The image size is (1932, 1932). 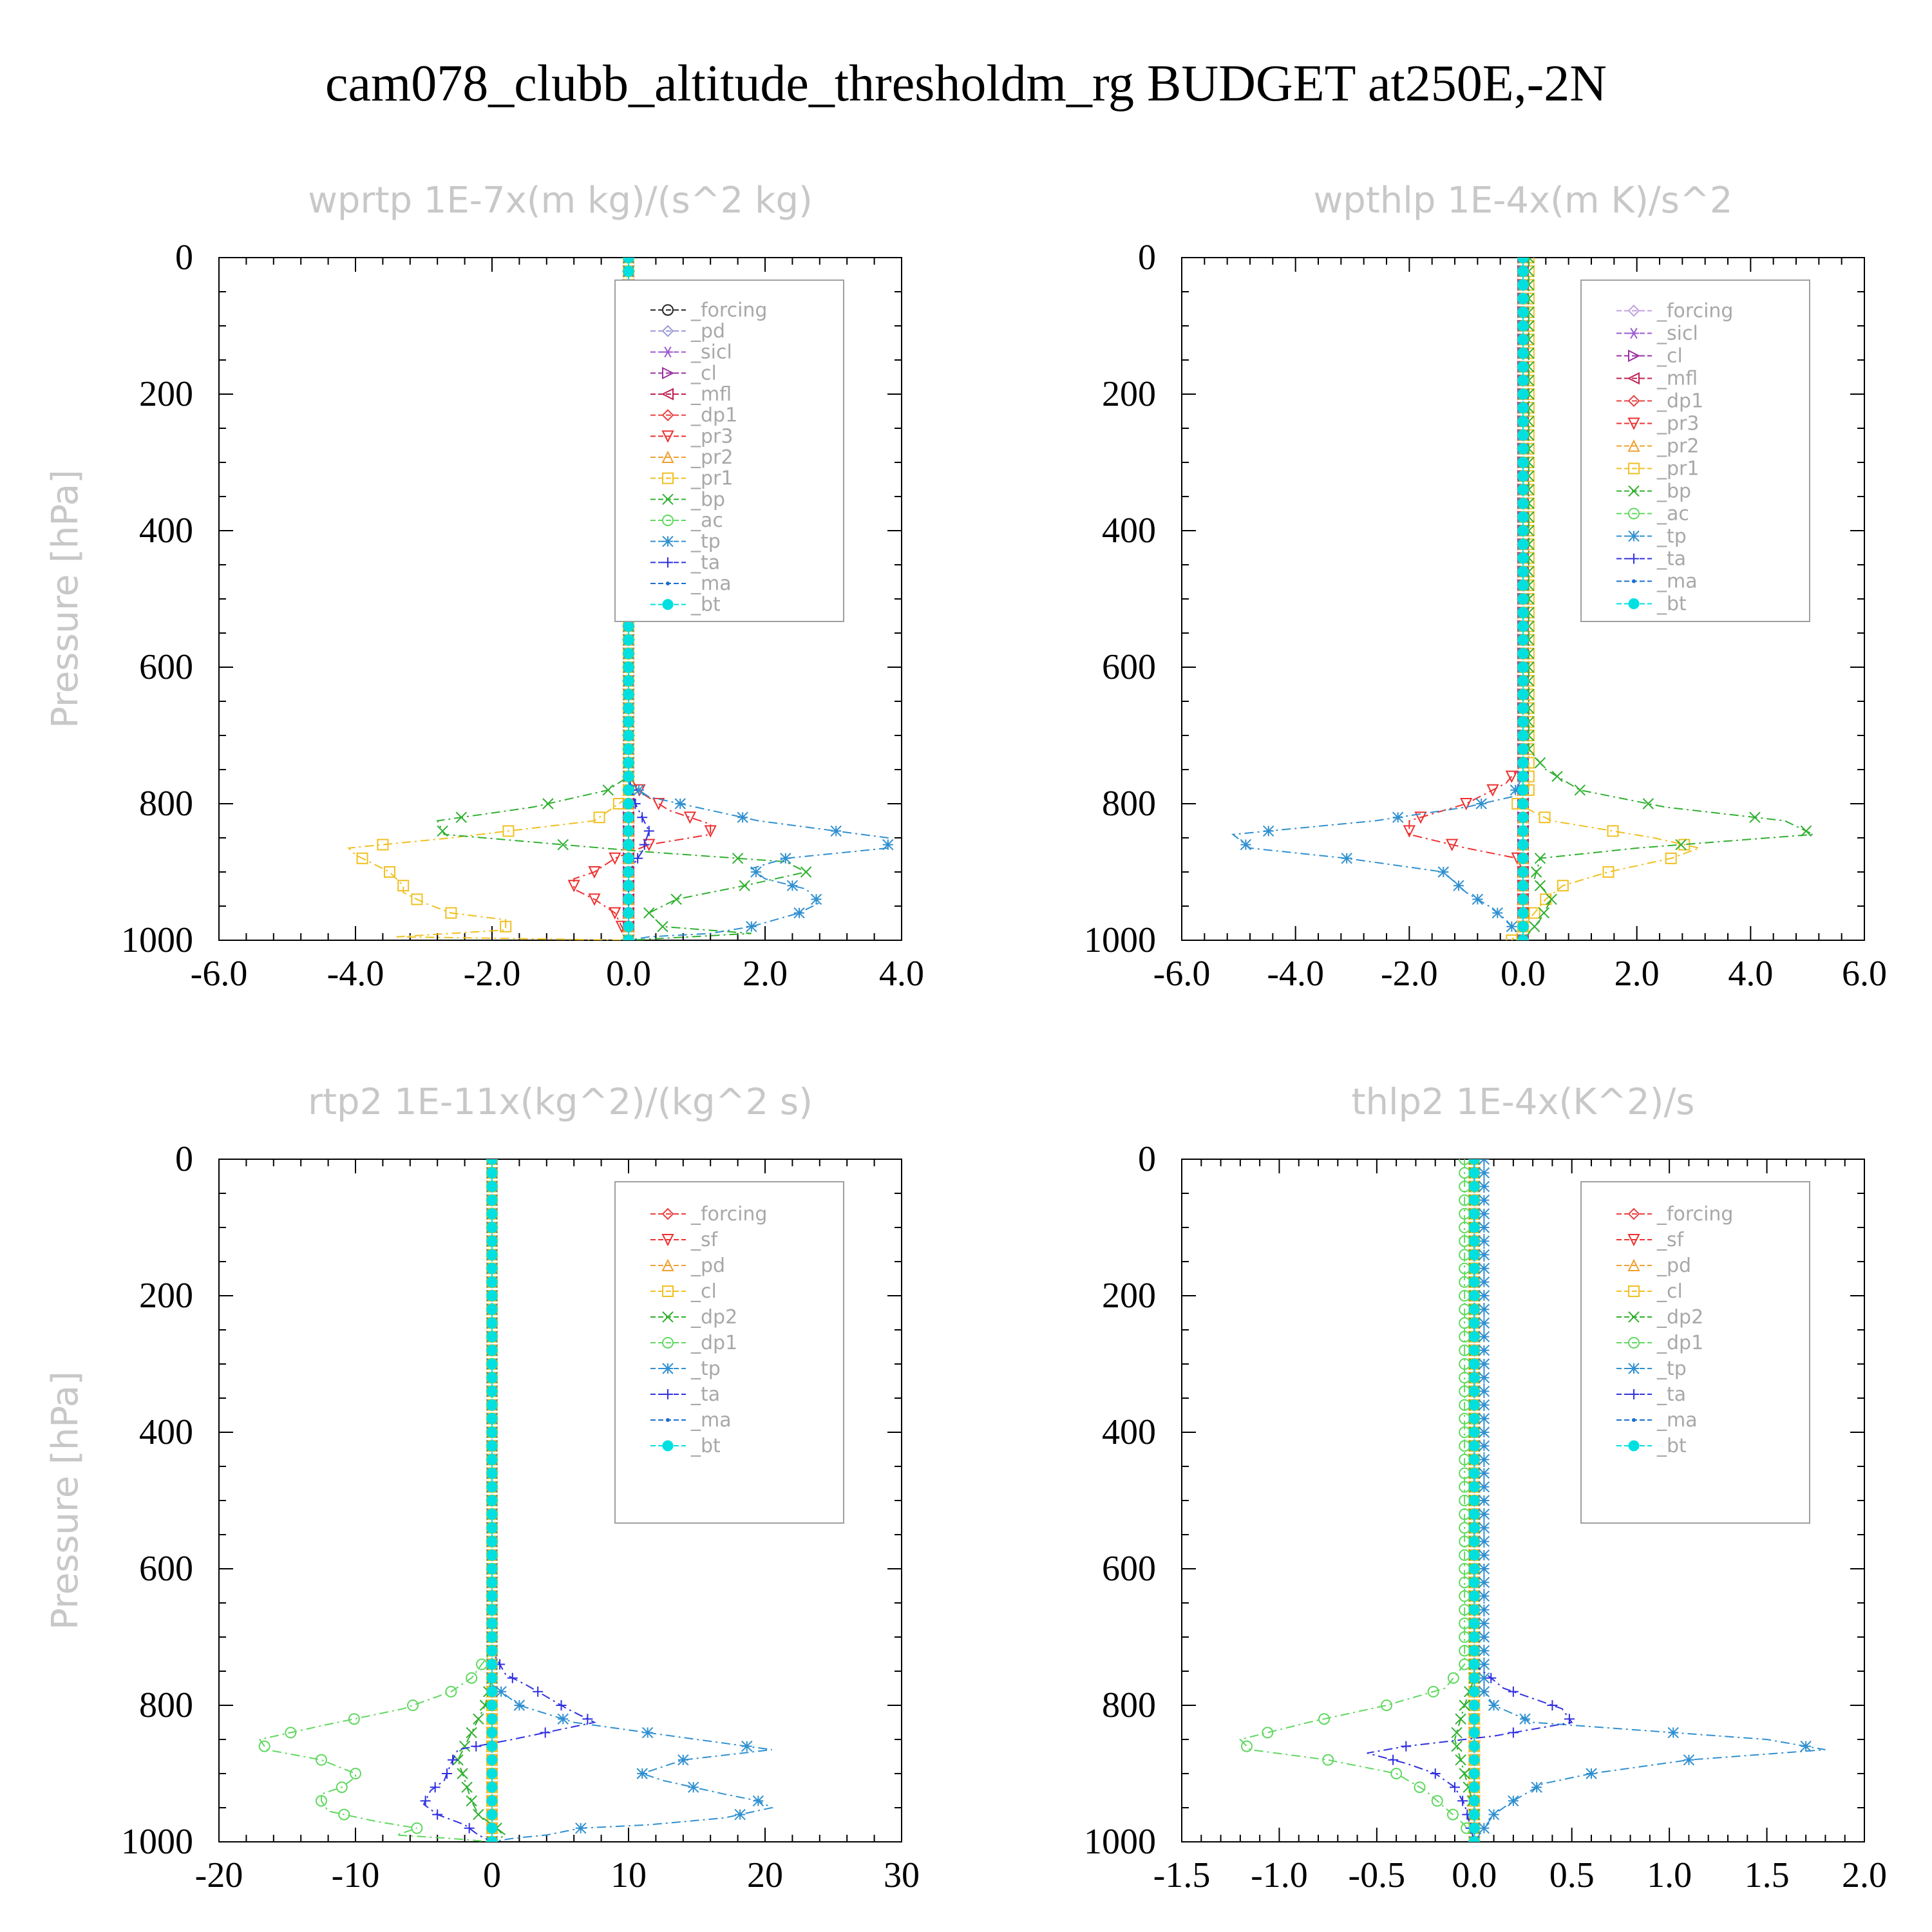 What do you see at coordinates (1679, 1318) in the screenshot?
I see `legend-label: _dp2` at bounding box center [1679, 1318].